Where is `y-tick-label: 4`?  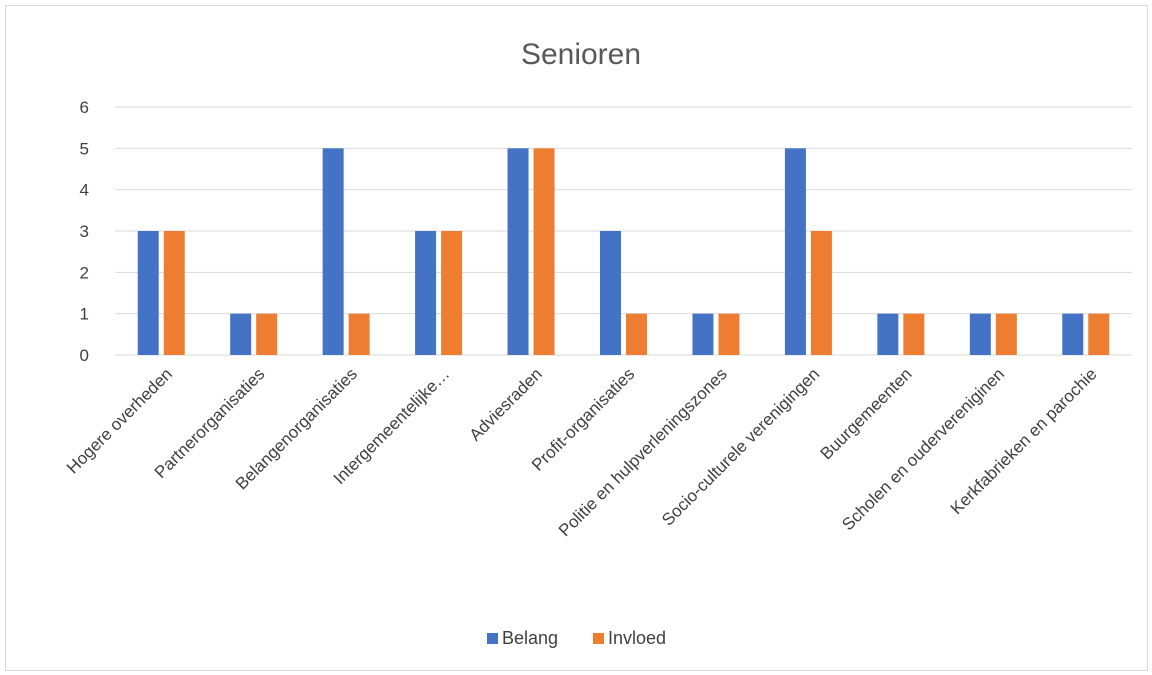
y-tick-label: 4 is located at coordinates (84, 190).